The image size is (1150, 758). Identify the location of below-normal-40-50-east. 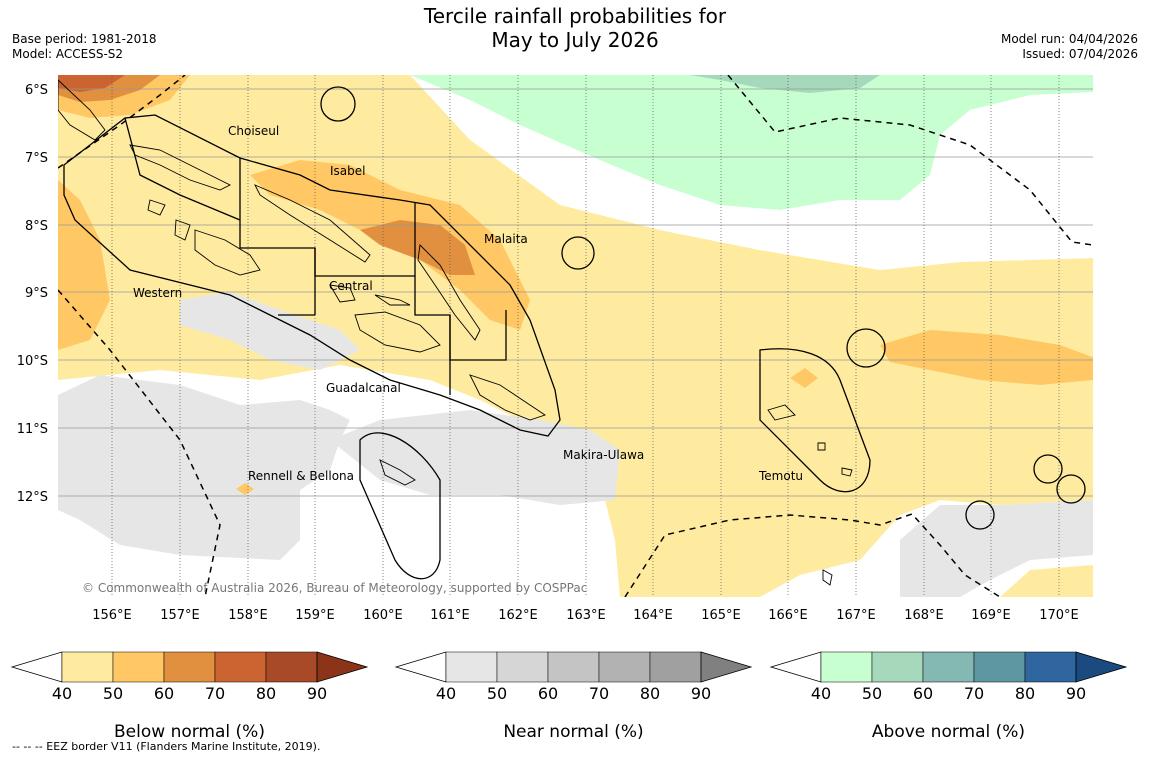
(1046, 581).